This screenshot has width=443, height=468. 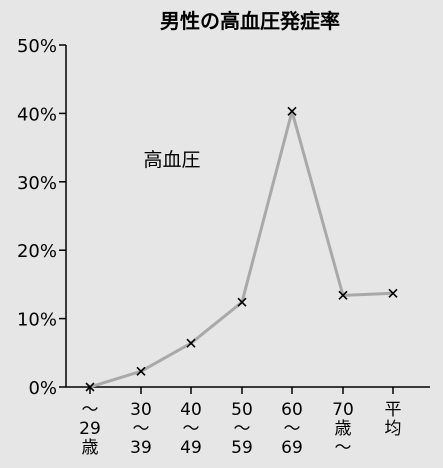 I want to click on x-tick-label-line: 50, so click(x=242, y=410).